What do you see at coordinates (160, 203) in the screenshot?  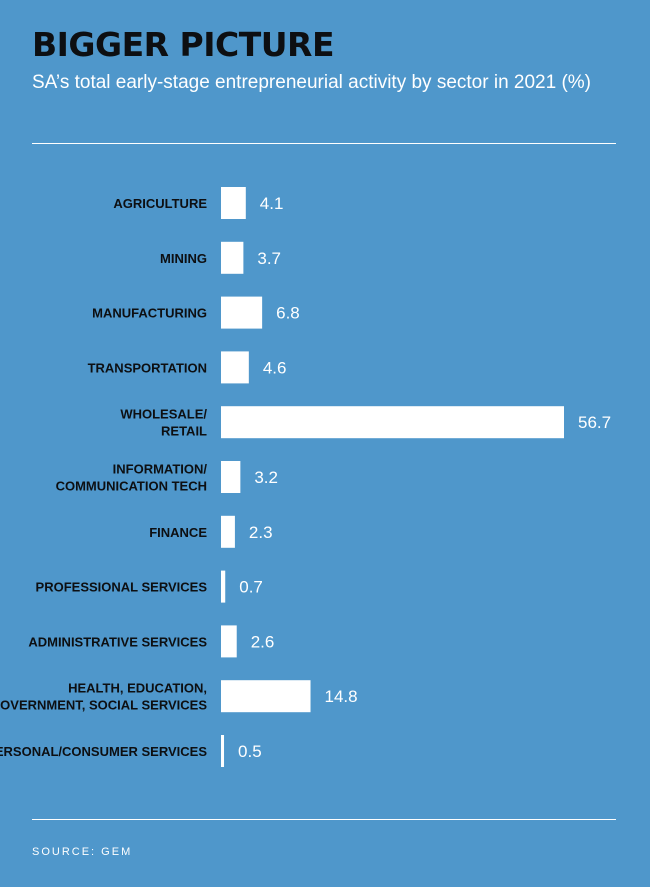 I see `category-label: AGRICULTURE` at bounding box center [160, 203].